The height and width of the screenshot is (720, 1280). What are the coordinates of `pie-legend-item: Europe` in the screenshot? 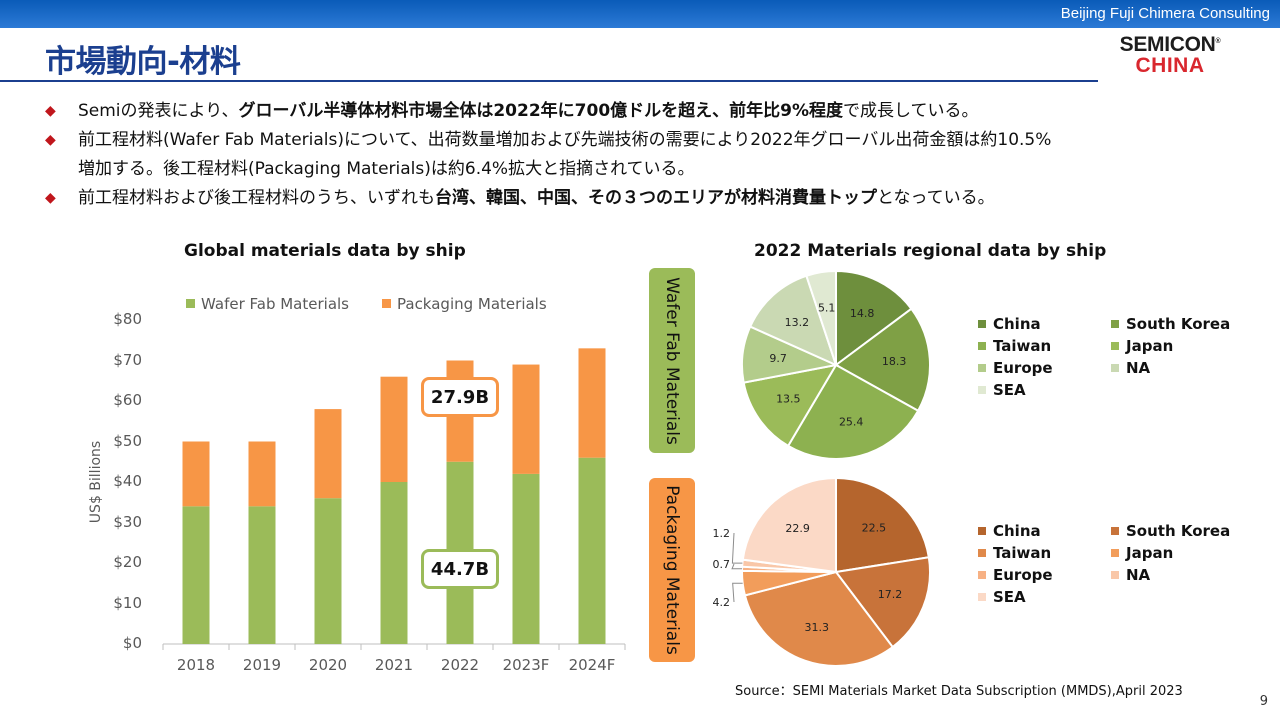 It's located at (1015, 368).